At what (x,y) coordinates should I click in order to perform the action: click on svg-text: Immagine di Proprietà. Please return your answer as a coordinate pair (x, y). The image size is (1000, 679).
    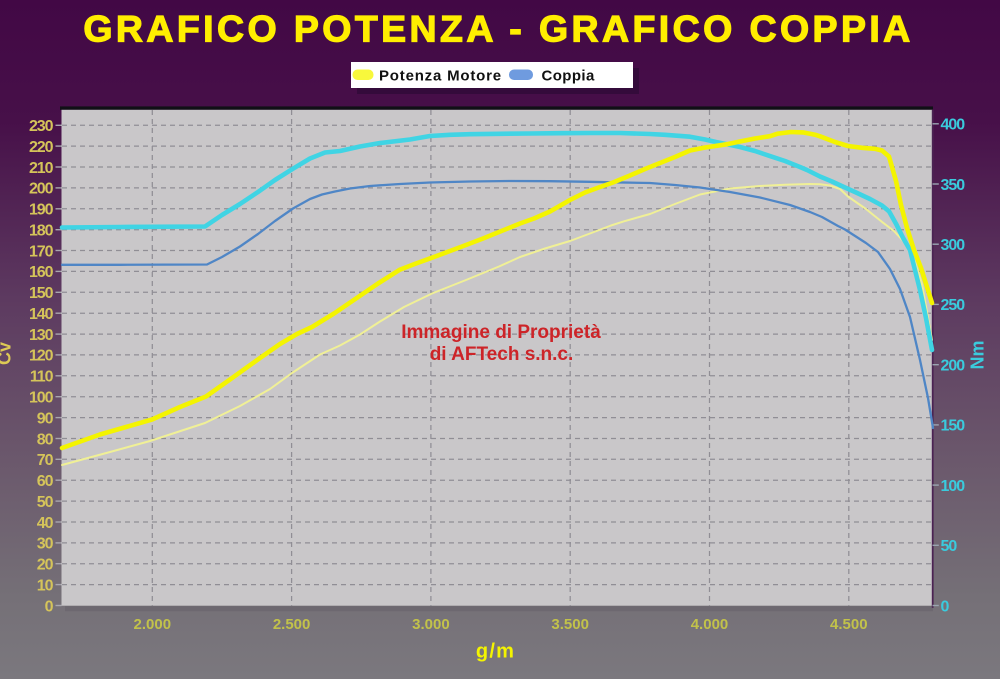
    Looking at the image, I should click on (501, 332).